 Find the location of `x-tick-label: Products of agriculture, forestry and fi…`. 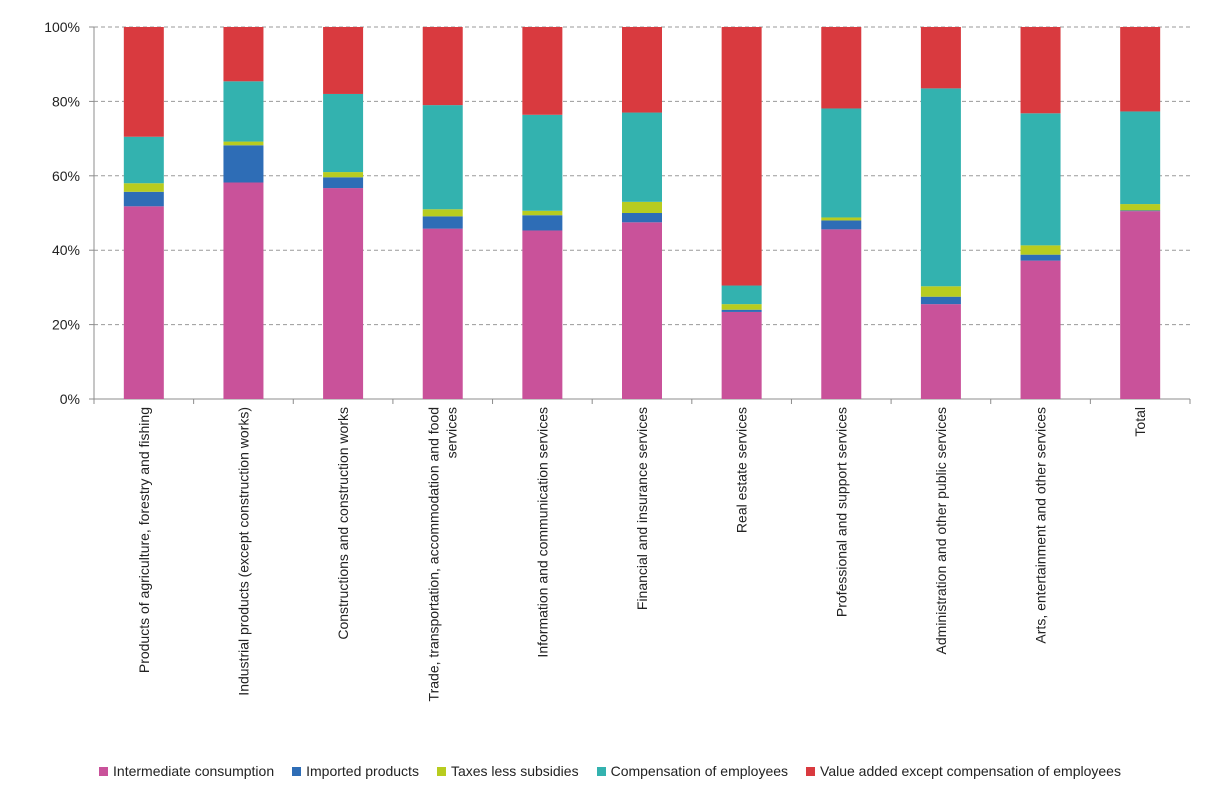

x-tick-label: Products of agriculture, forestry and fi… is located at coordinates (144, 540).